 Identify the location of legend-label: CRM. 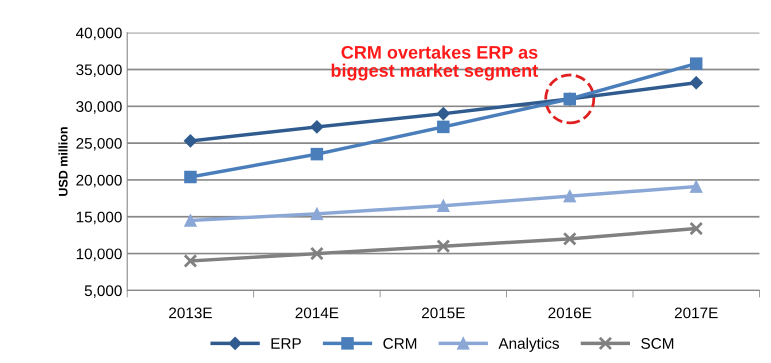
(399, 343).